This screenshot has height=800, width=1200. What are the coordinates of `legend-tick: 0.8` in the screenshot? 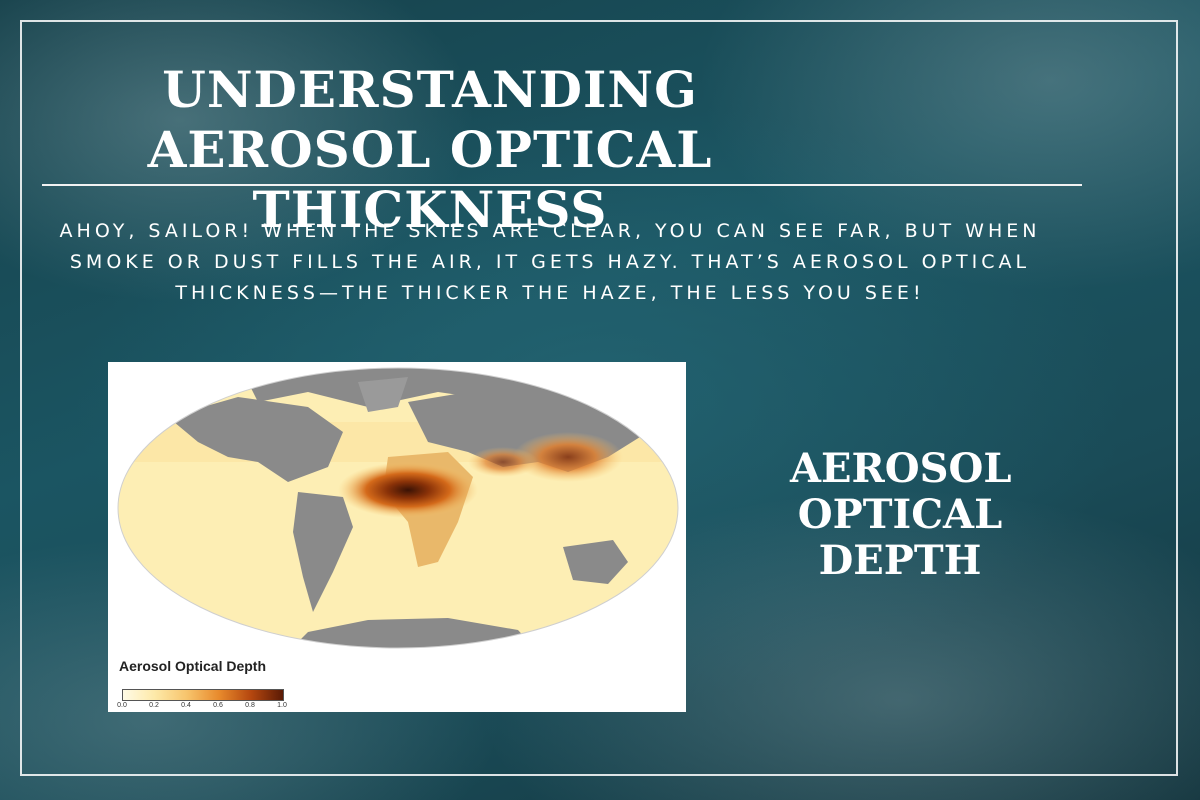 It's located at (250, 705).